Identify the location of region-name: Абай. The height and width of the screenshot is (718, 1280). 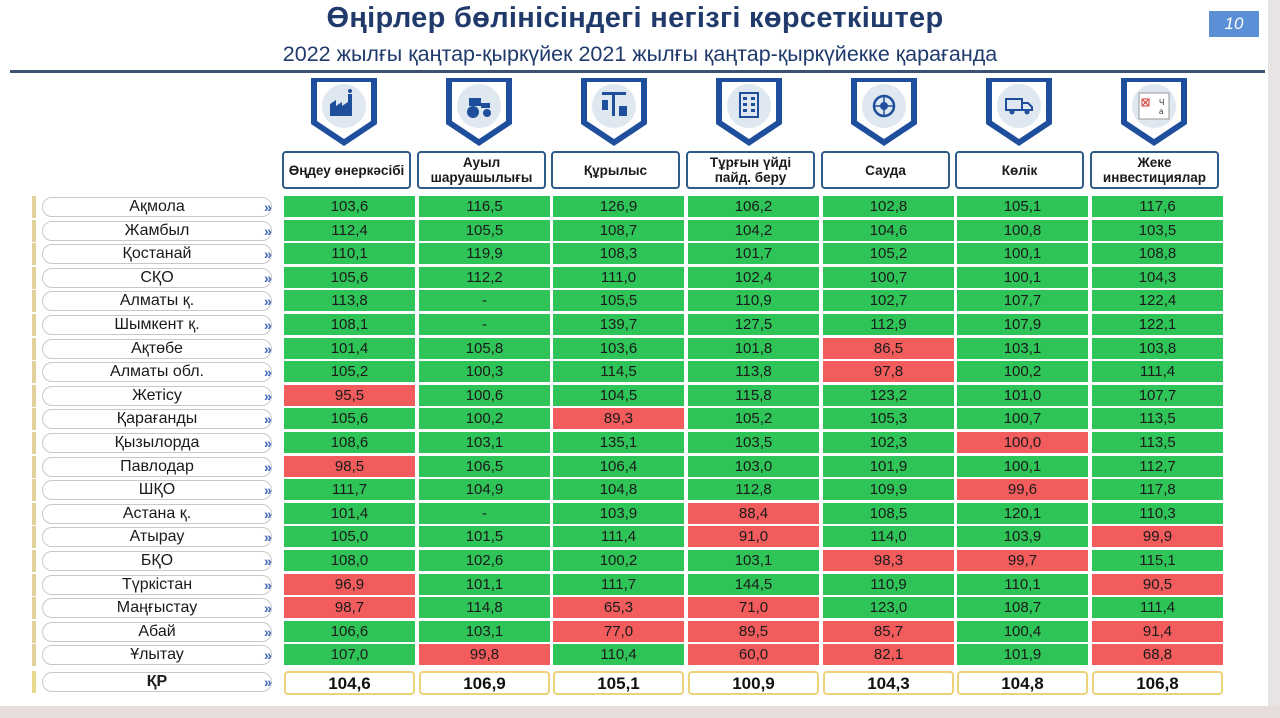
(157, 632).